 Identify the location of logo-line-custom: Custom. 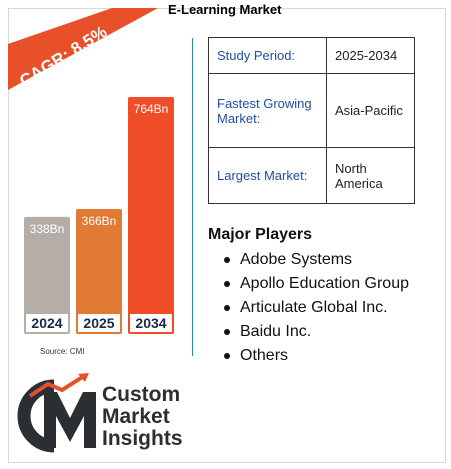
(141, 394).